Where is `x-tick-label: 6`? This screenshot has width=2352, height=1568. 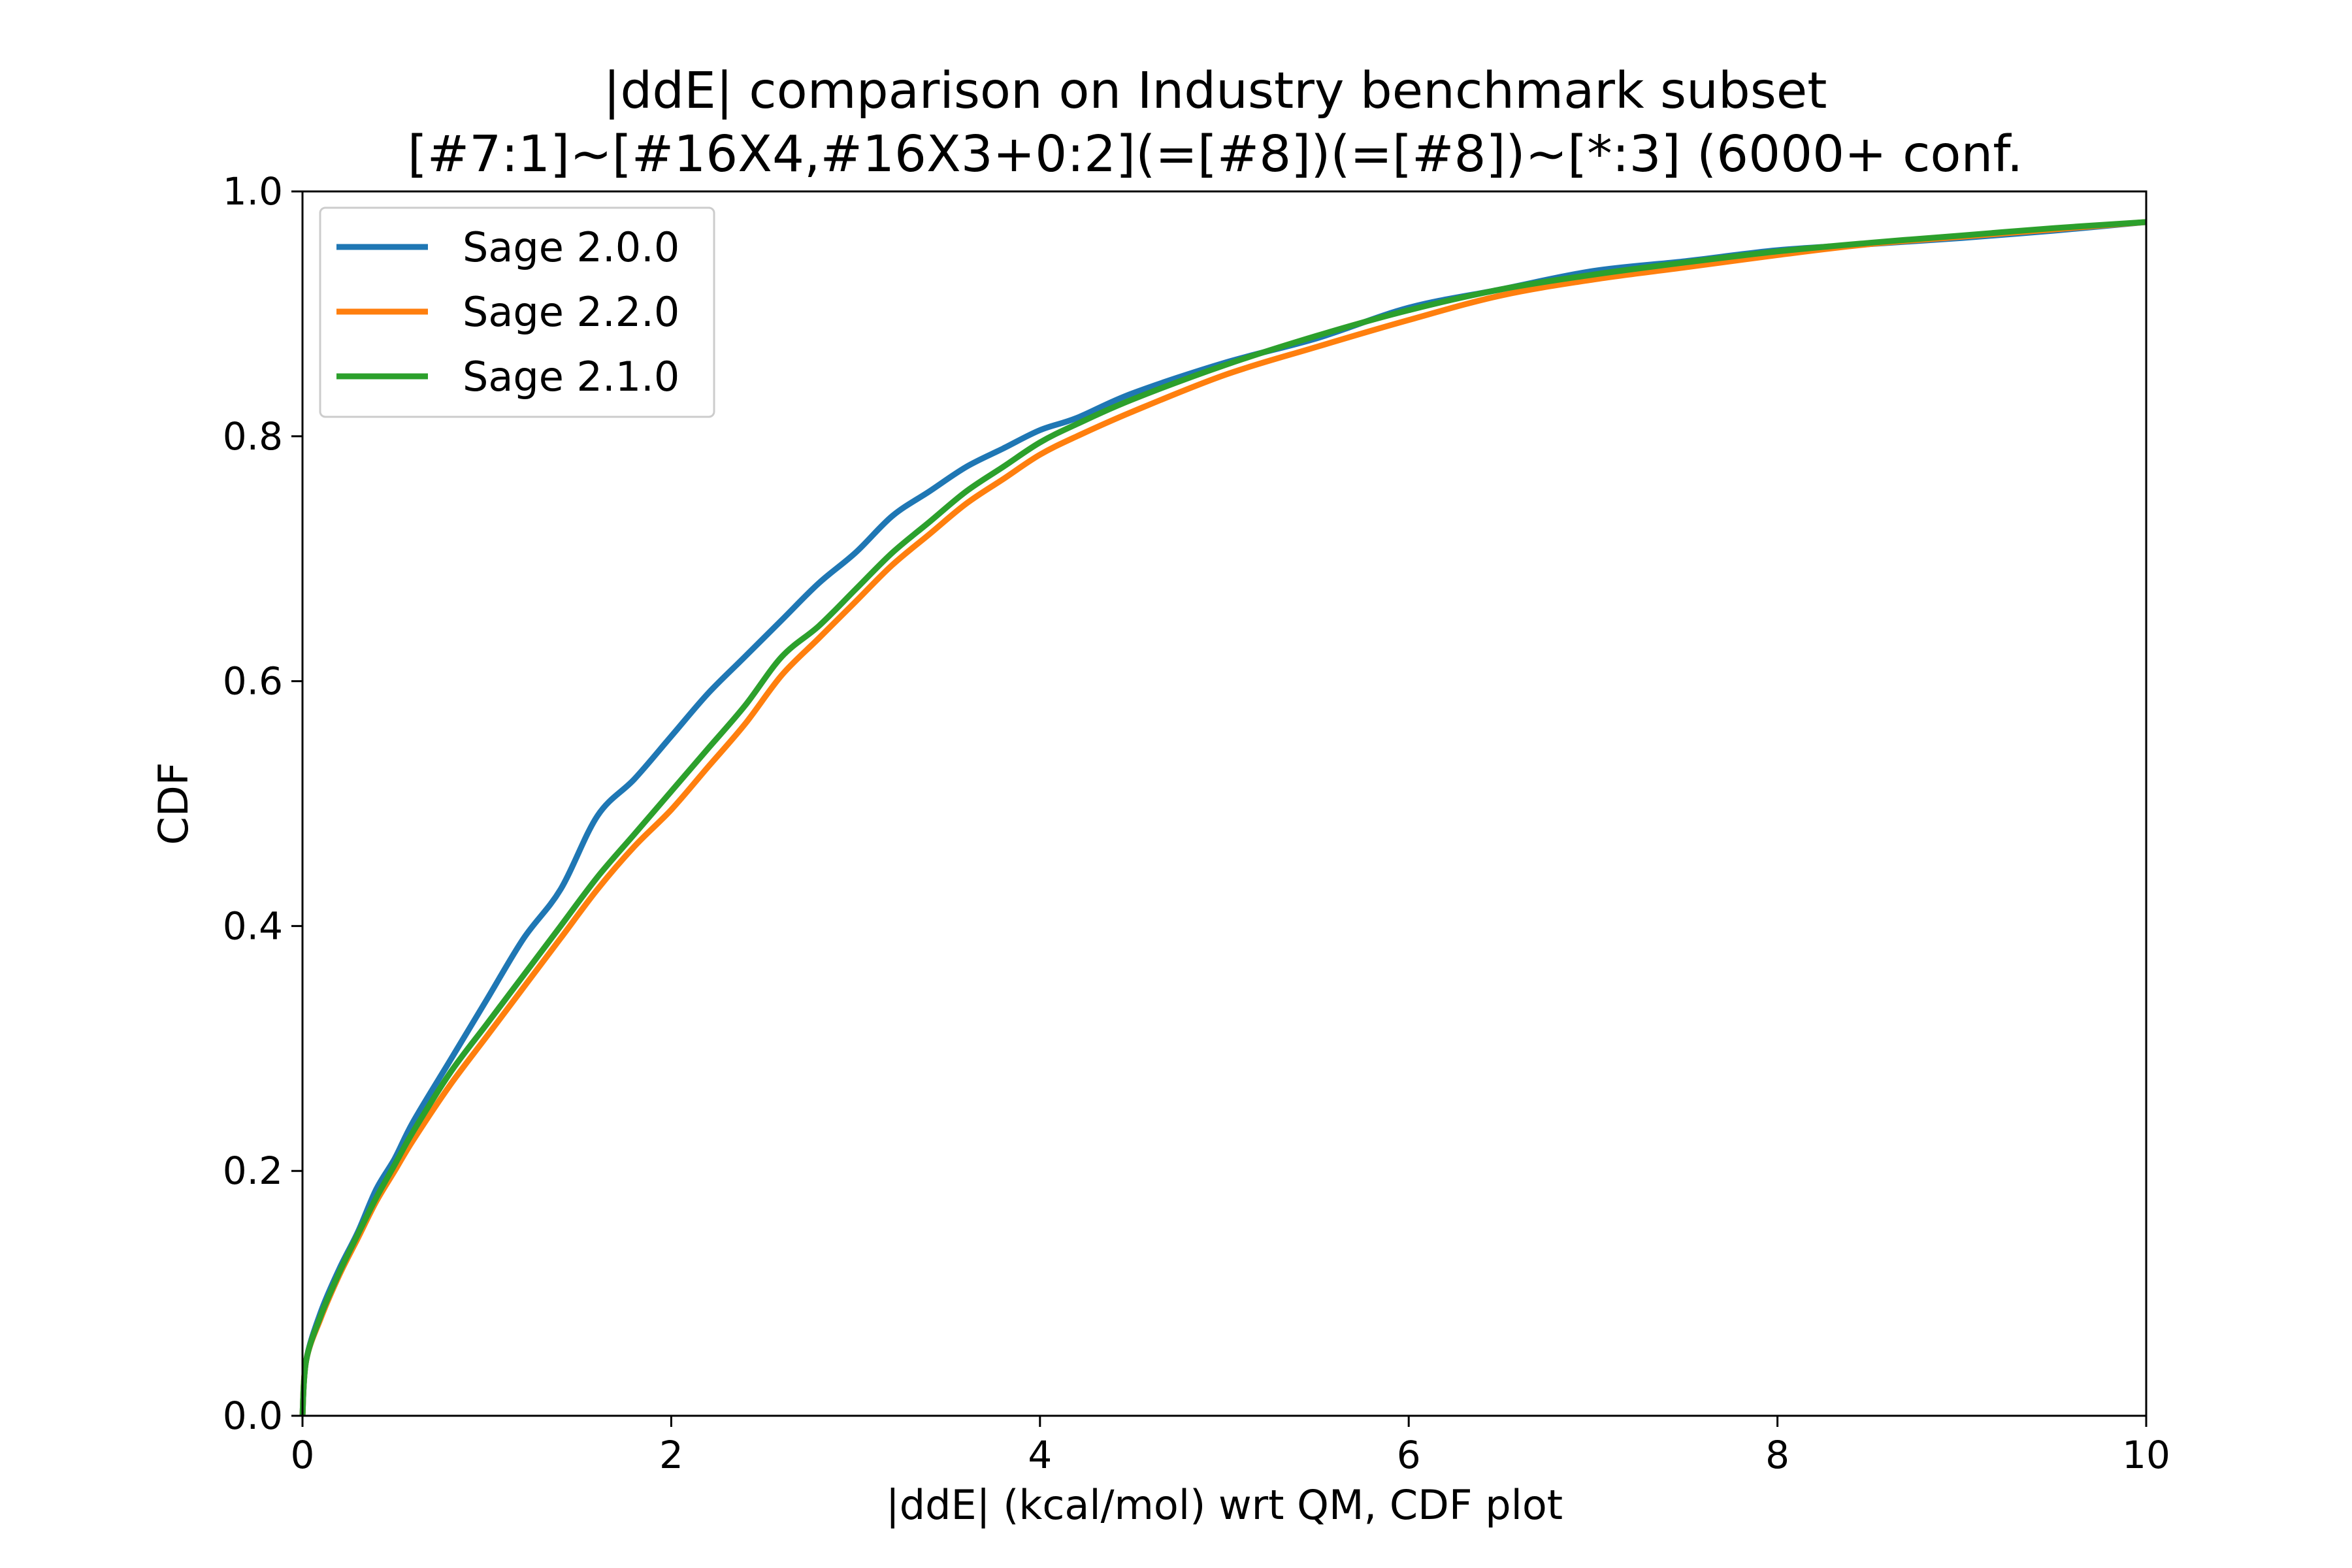
x-tick-label: 6 is located at coordinates (1409, 1455).